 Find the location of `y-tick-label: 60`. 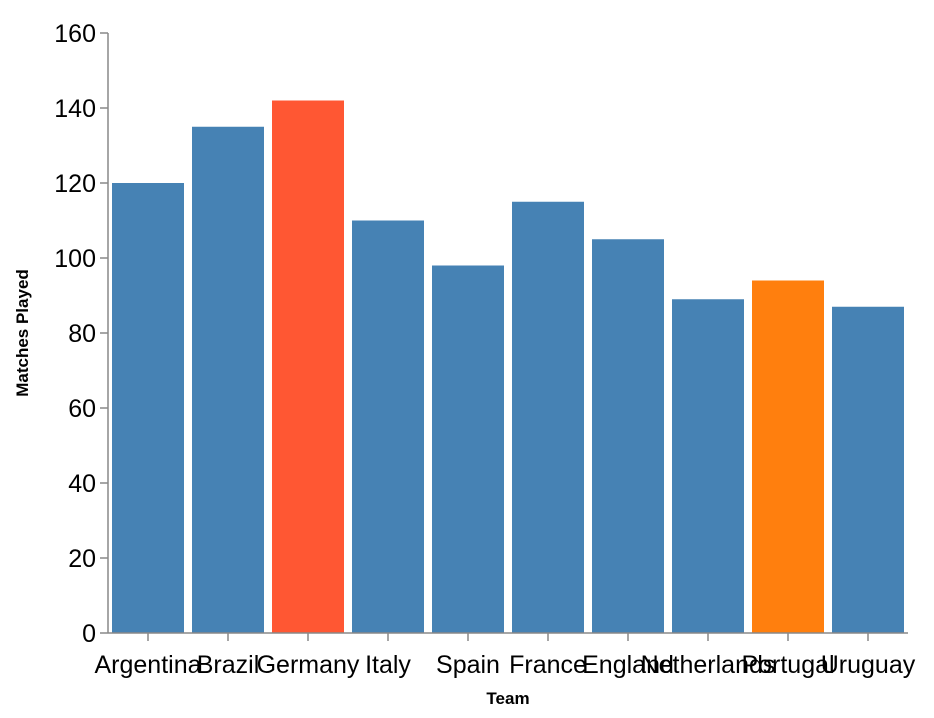

y-tick-label: 60 is located at coordinates (82, 409).